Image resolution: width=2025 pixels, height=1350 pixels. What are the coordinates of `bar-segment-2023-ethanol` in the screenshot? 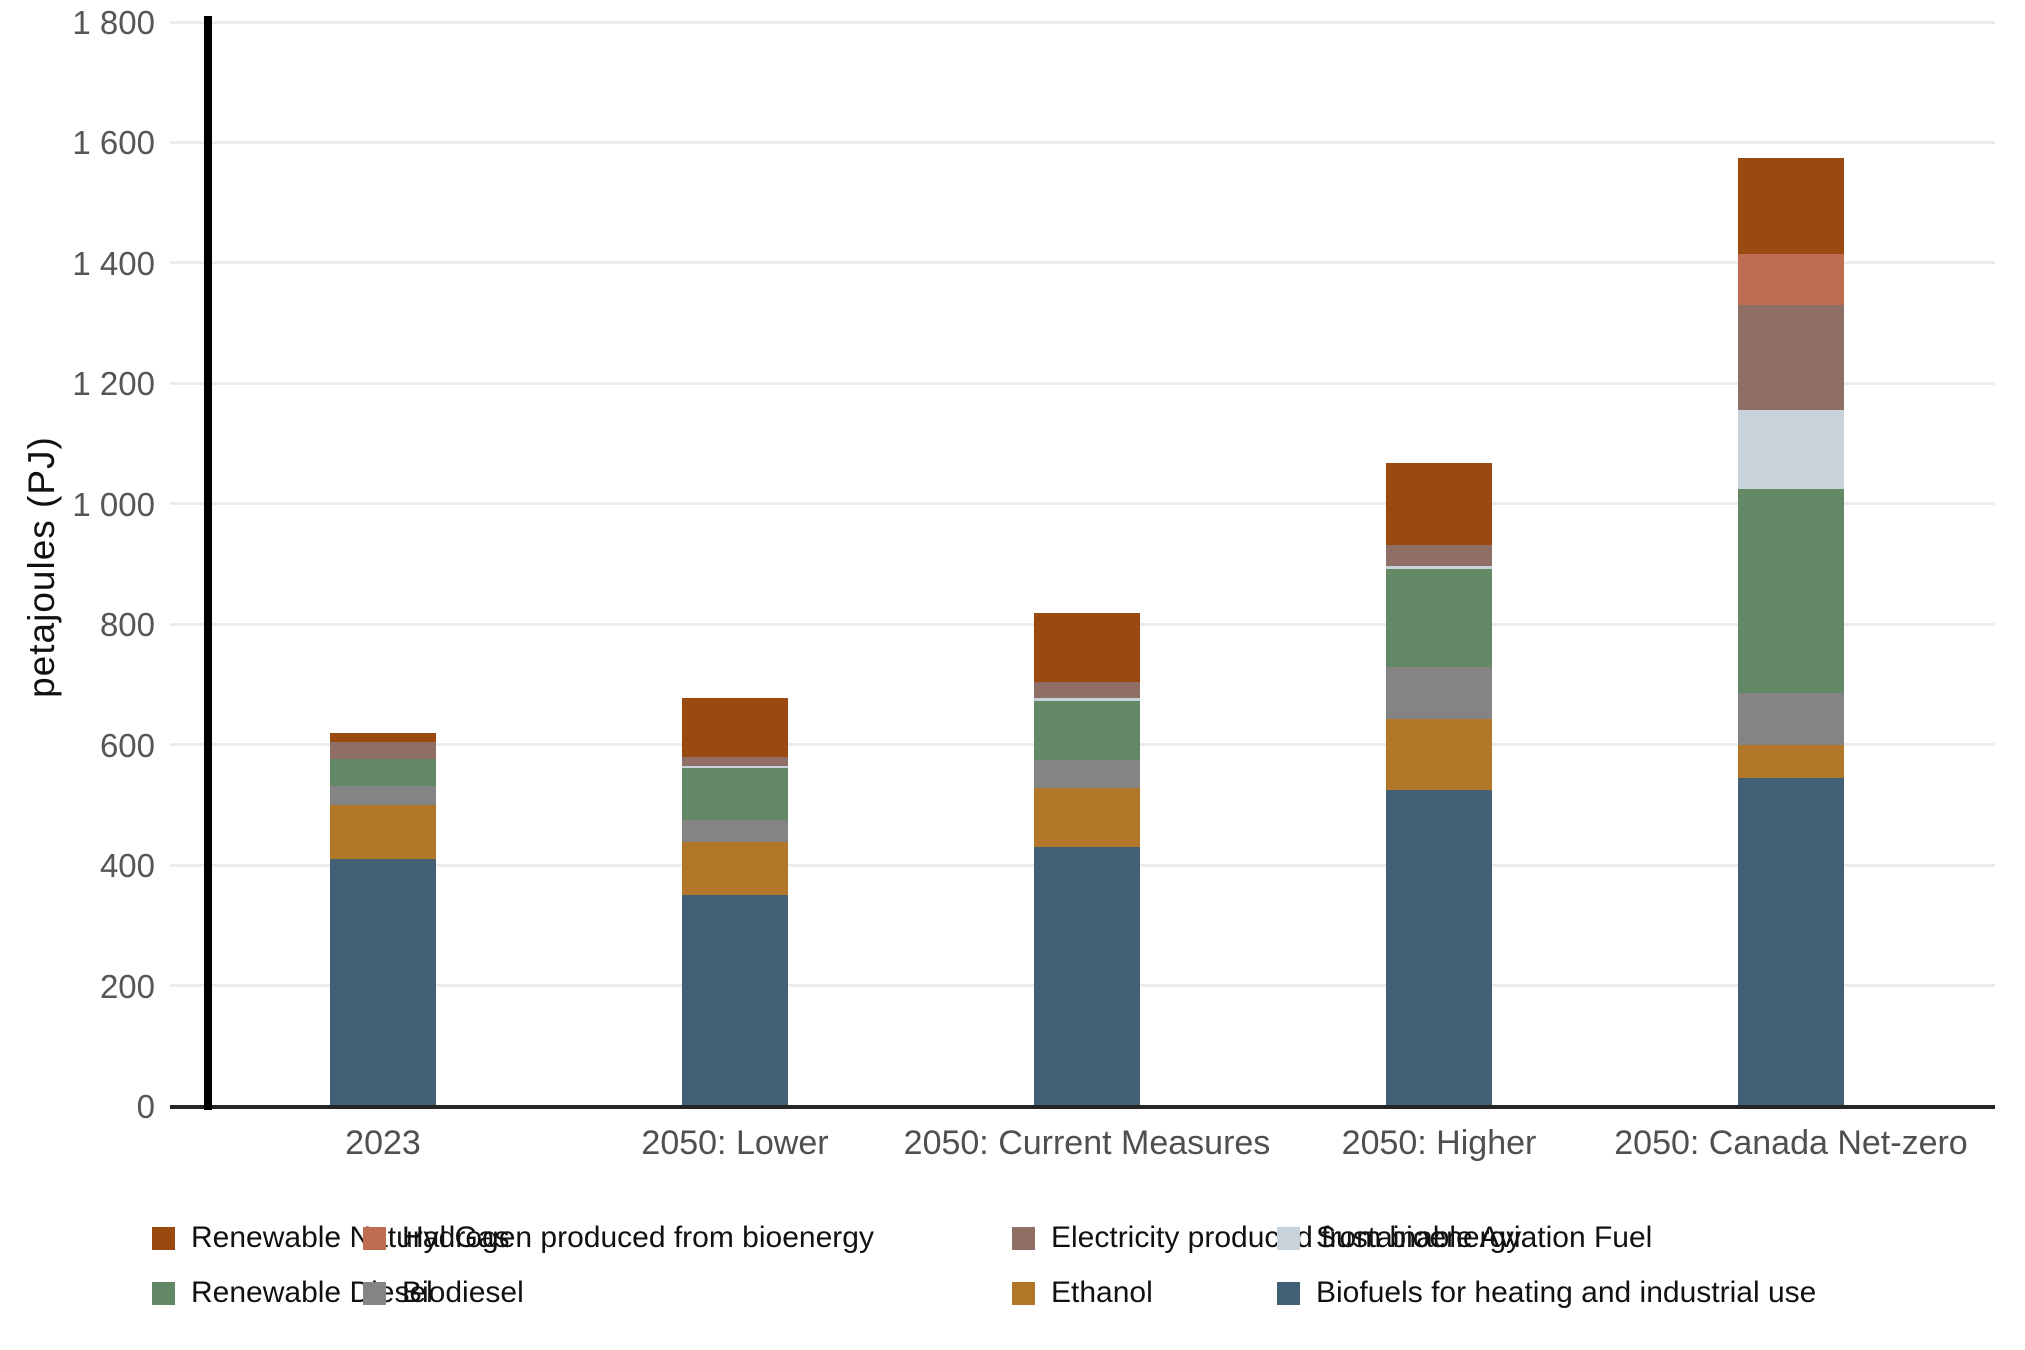 It's located at (383, 832).